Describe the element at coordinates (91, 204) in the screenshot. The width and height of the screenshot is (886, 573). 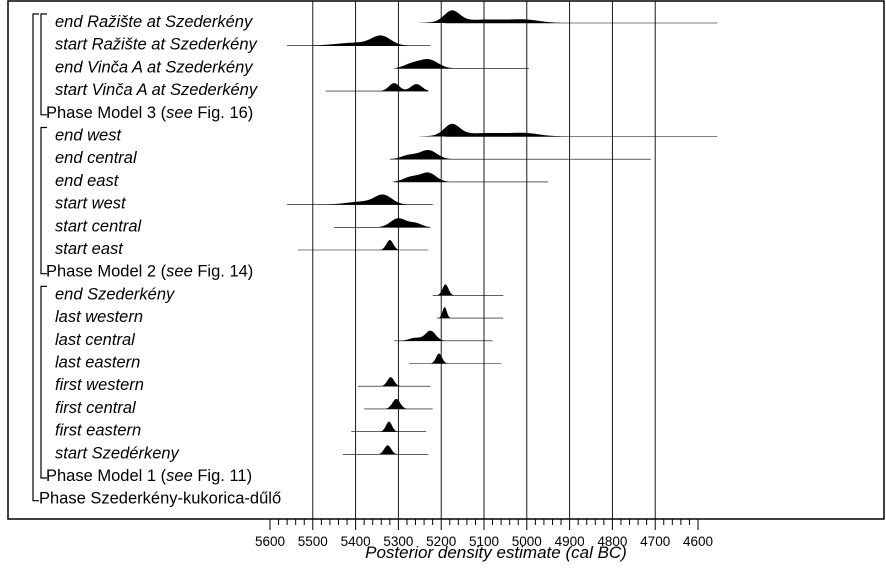
I see `row-label: start west` at that location.